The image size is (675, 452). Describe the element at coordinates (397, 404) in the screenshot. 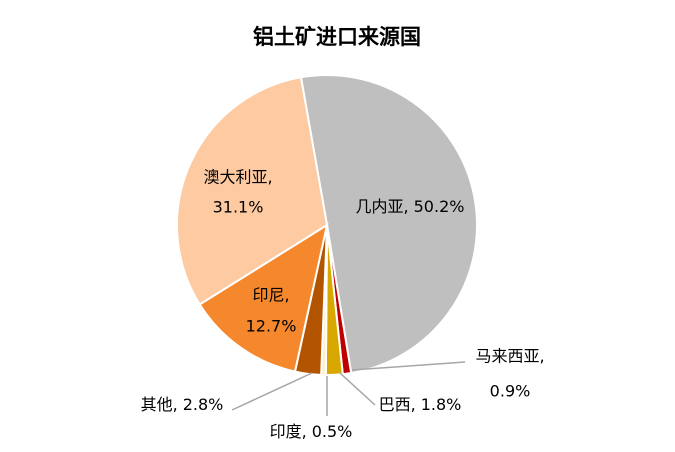

I see `data-label-category: 巴西,` at that location.